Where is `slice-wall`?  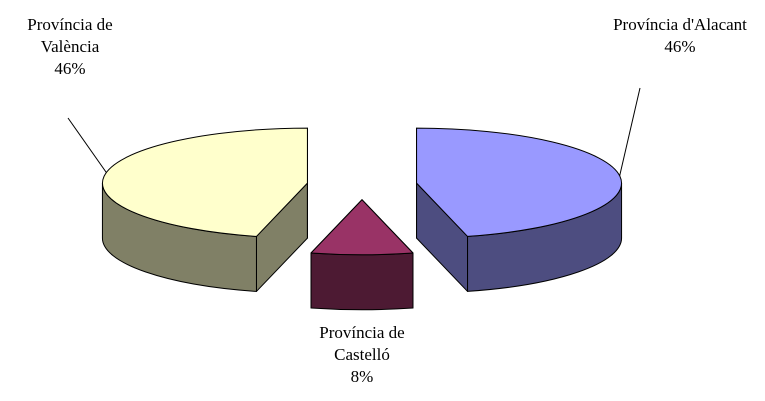 slice-wall is located at coordinates (362, 281).